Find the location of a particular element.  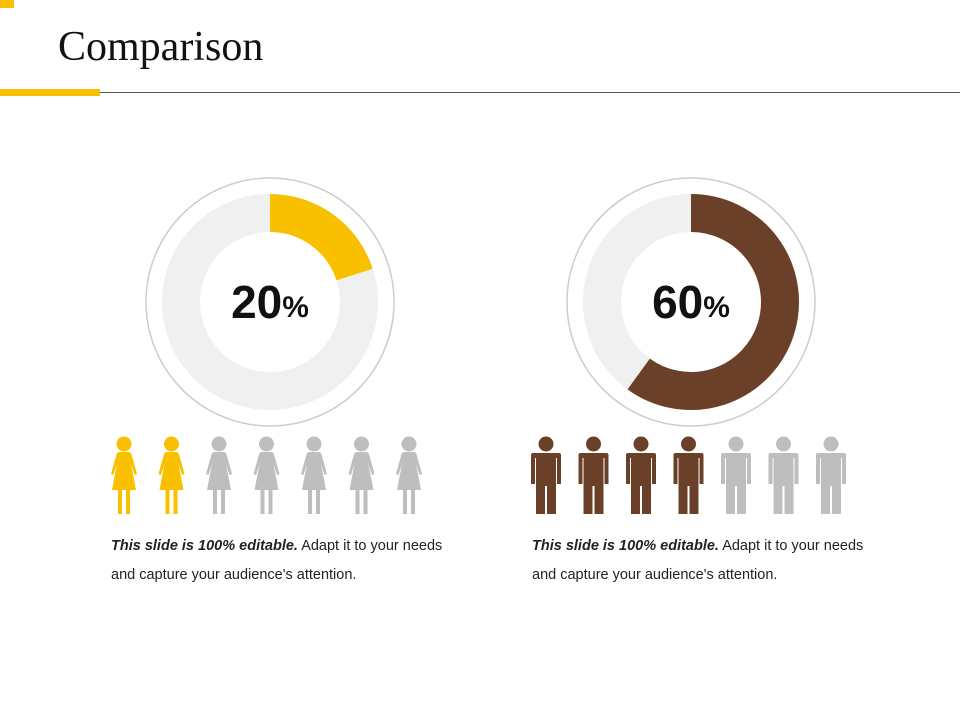

percentage-label-right: 60 % is located at coordinates (691, 302).